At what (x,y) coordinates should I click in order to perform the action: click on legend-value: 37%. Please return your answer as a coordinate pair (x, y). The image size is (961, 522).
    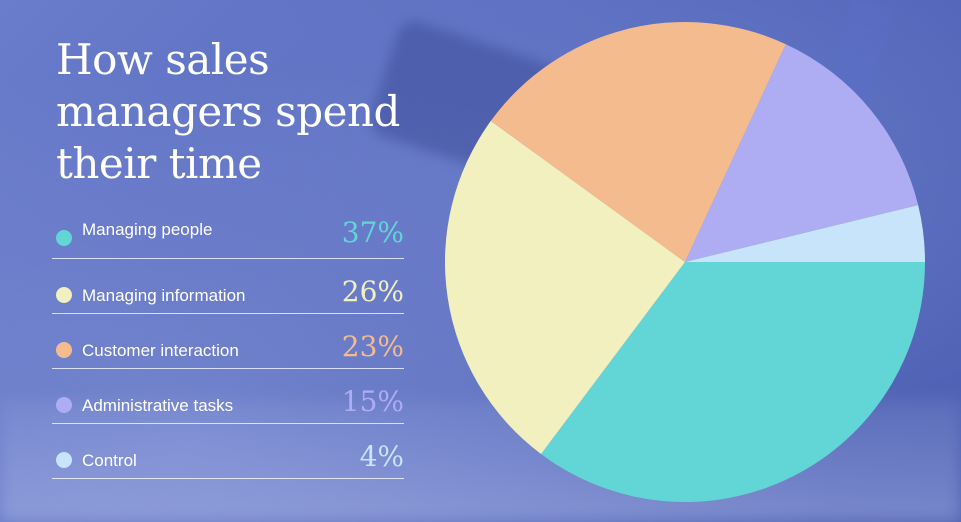
    Looking at the image, I should click on (372, 232).